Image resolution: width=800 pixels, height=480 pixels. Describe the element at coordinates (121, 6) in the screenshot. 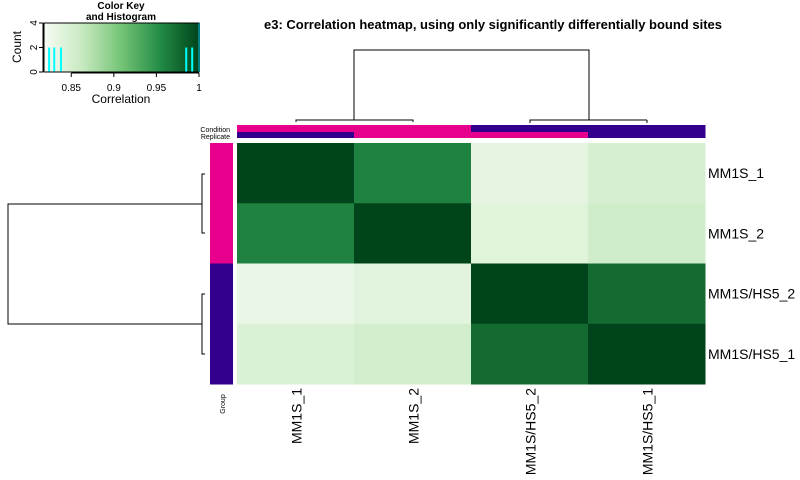

I see `color-key-title-line1: Color Key` at that location.